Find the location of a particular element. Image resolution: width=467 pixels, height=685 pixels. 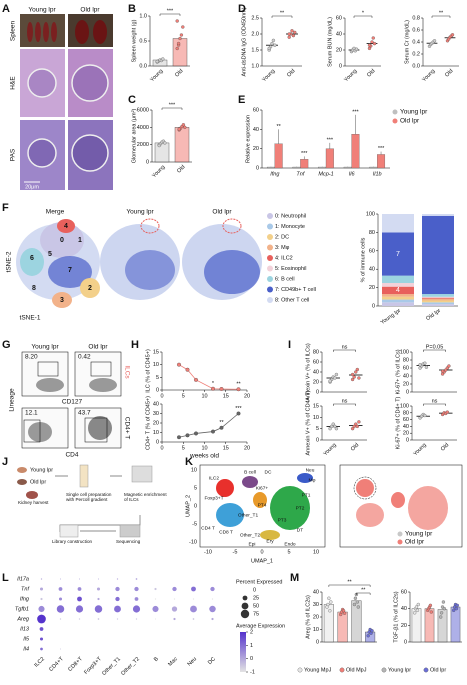

legend-title: Average Expression is located at coordinates (260, 626).